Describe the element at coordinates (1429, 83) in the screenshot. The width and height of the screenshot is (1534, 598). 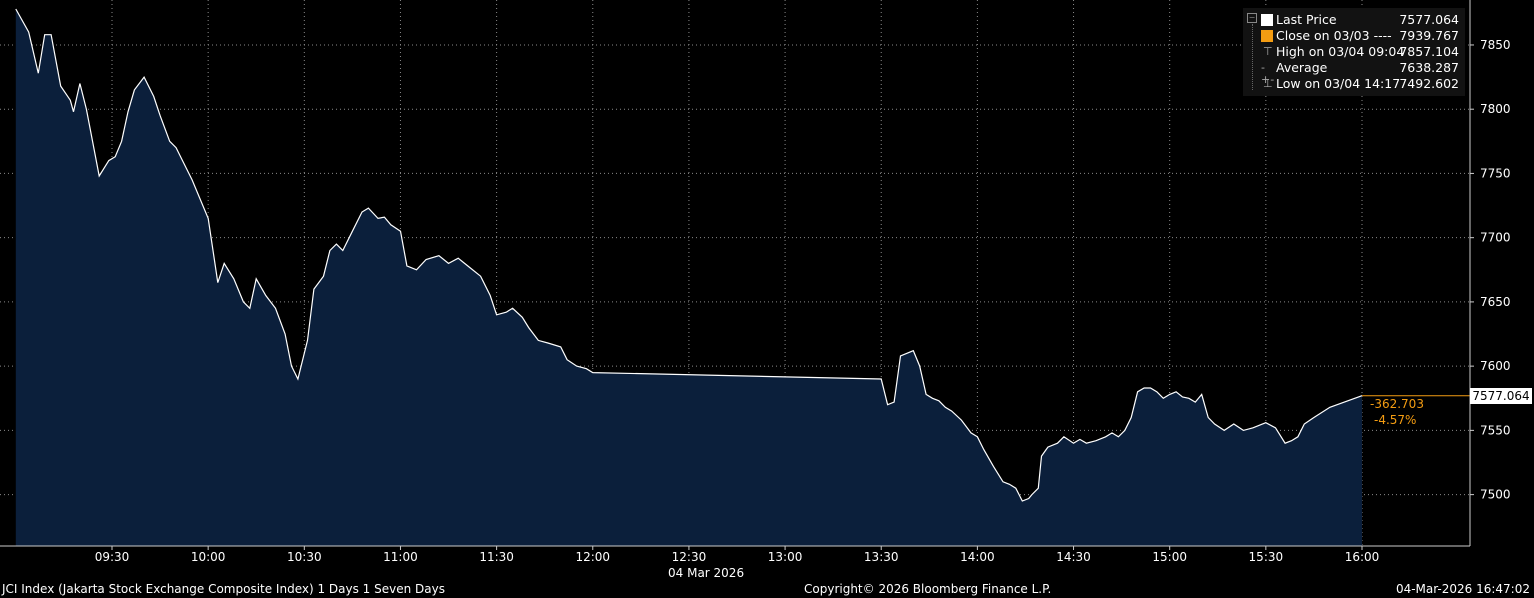
I see `legend-value: 7492.602` at that location.